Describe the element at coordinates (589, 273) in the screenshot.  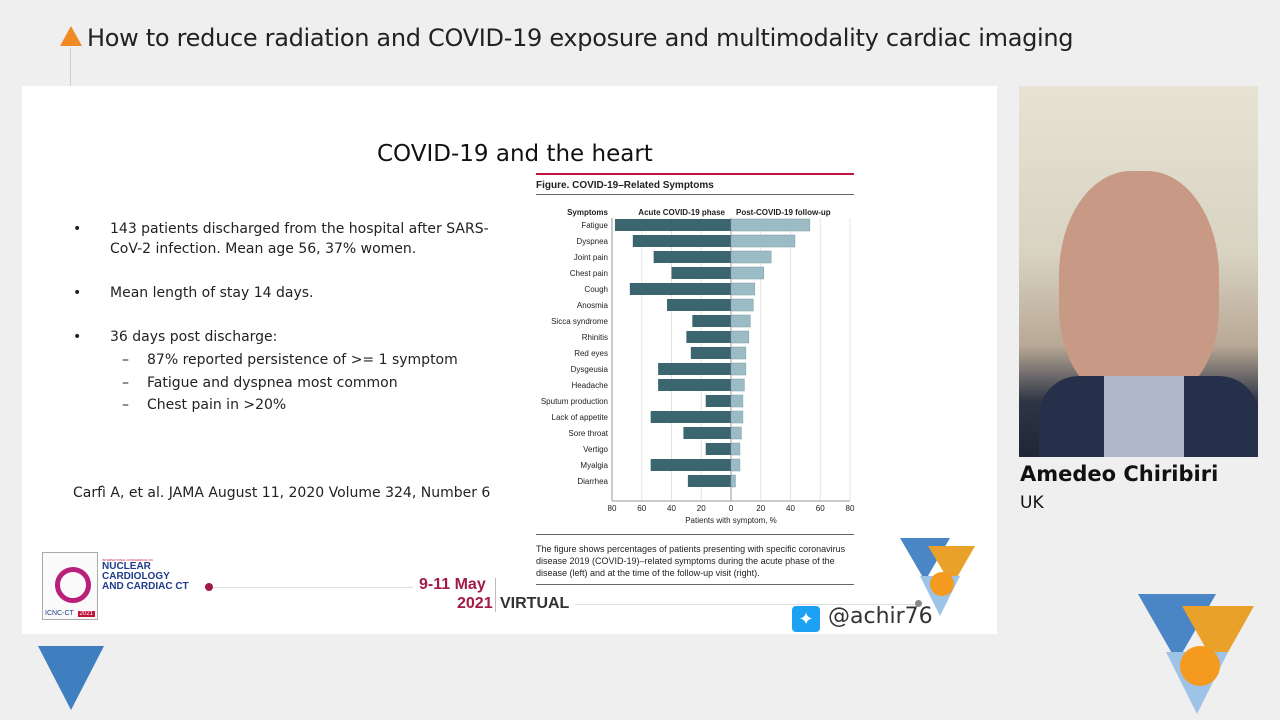
I see `category-label: Chest pain` at that location.